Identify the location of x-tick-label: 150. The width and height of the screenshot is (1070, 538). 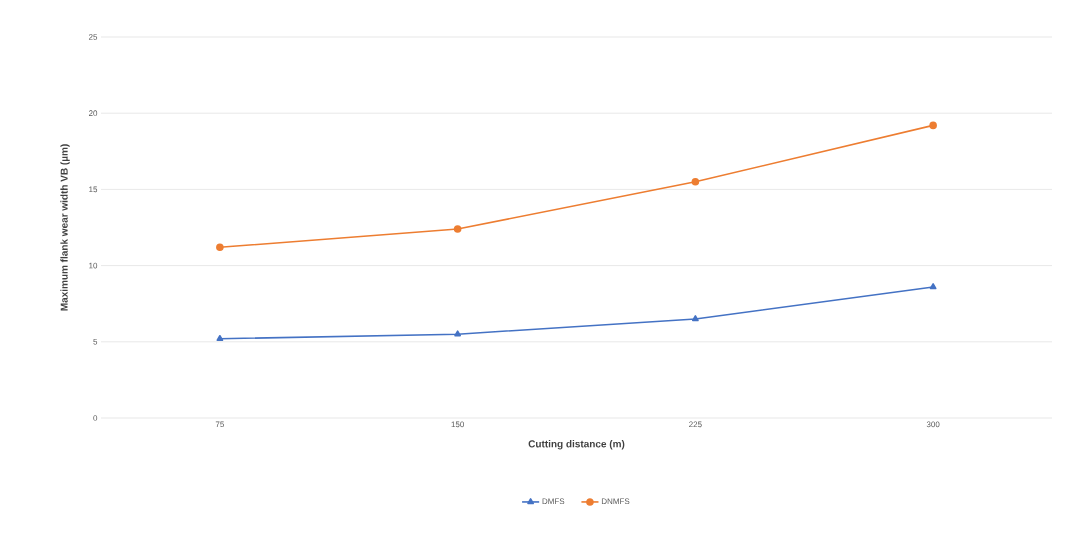
(457, 424).